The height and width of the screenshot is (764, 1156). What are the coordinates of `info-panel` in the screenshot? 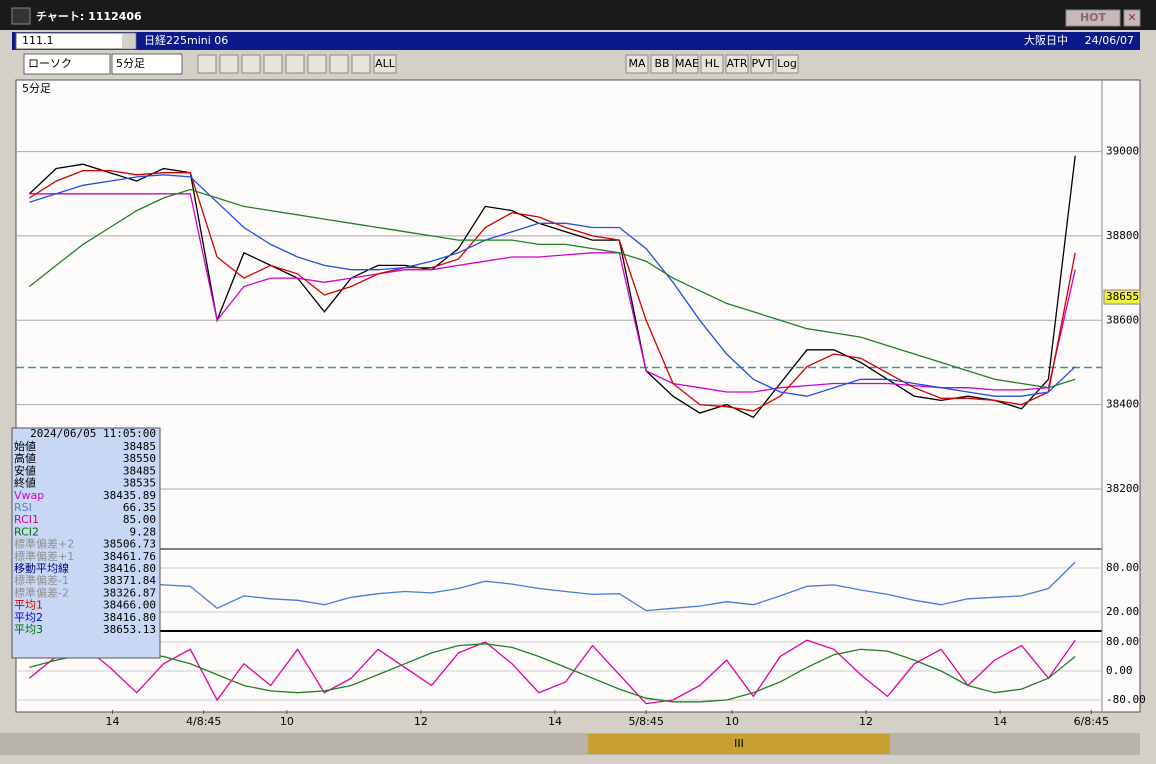 It's located at (86, 543).